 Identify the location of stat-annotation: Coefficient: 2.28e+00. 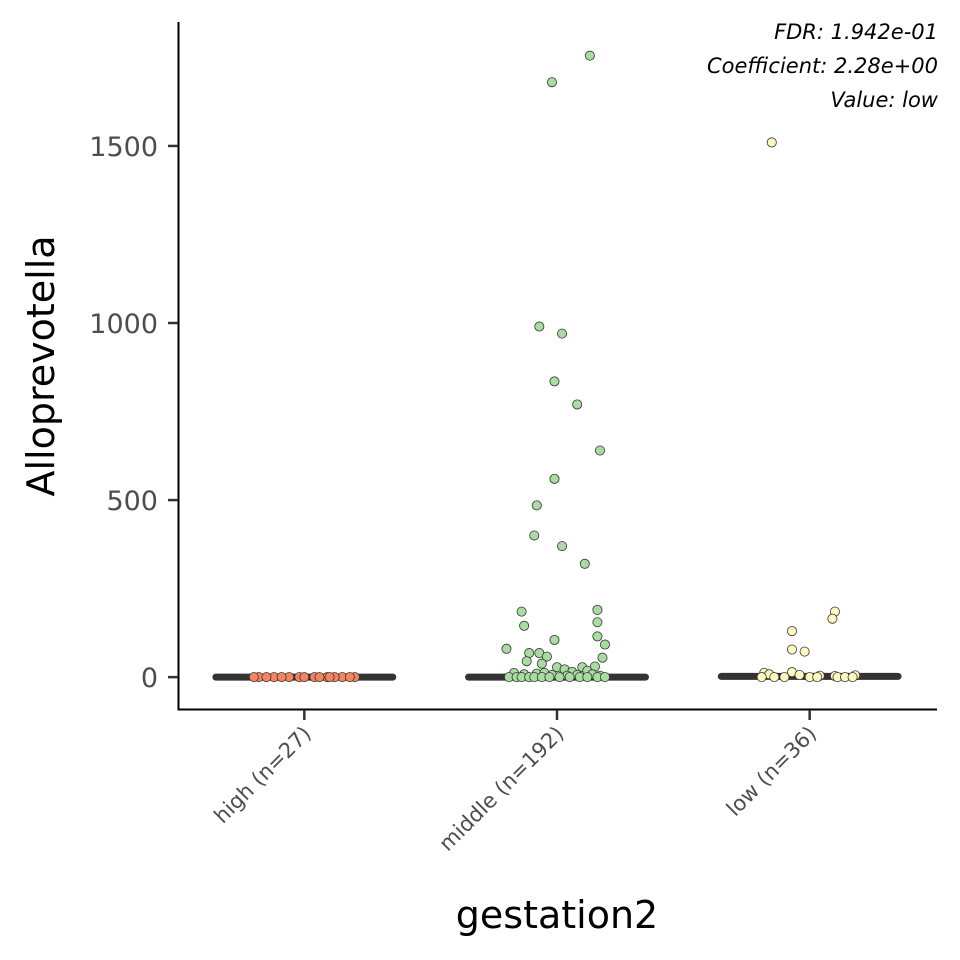
(822, 66).